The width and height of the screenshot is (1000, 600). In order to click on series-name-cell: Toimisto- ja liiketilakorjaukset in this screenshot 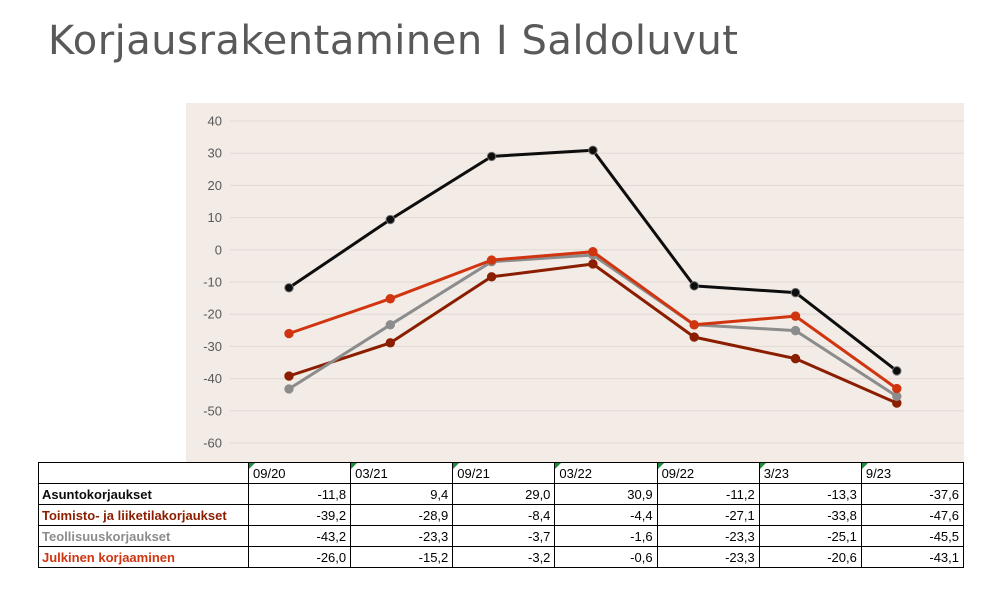, I will do `click(143, 515)`.